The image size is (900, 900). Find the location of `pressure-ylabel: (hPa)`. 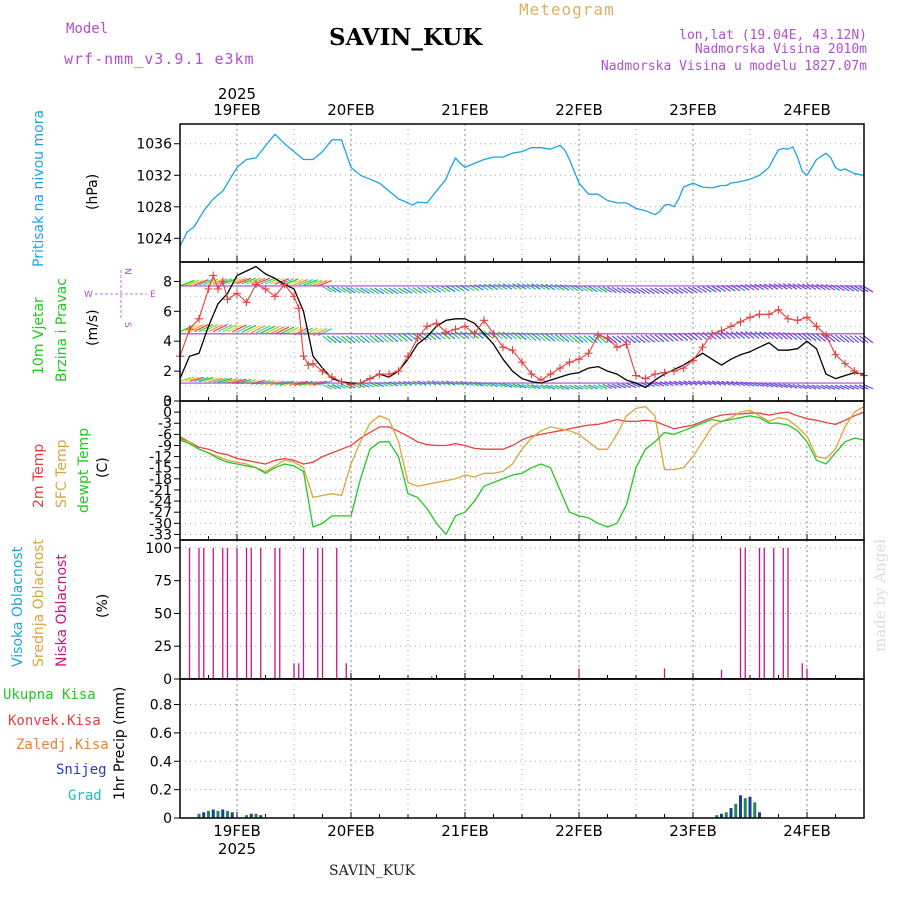

pressure-ylabel: (hPa) is located at coordinates (93, 192).